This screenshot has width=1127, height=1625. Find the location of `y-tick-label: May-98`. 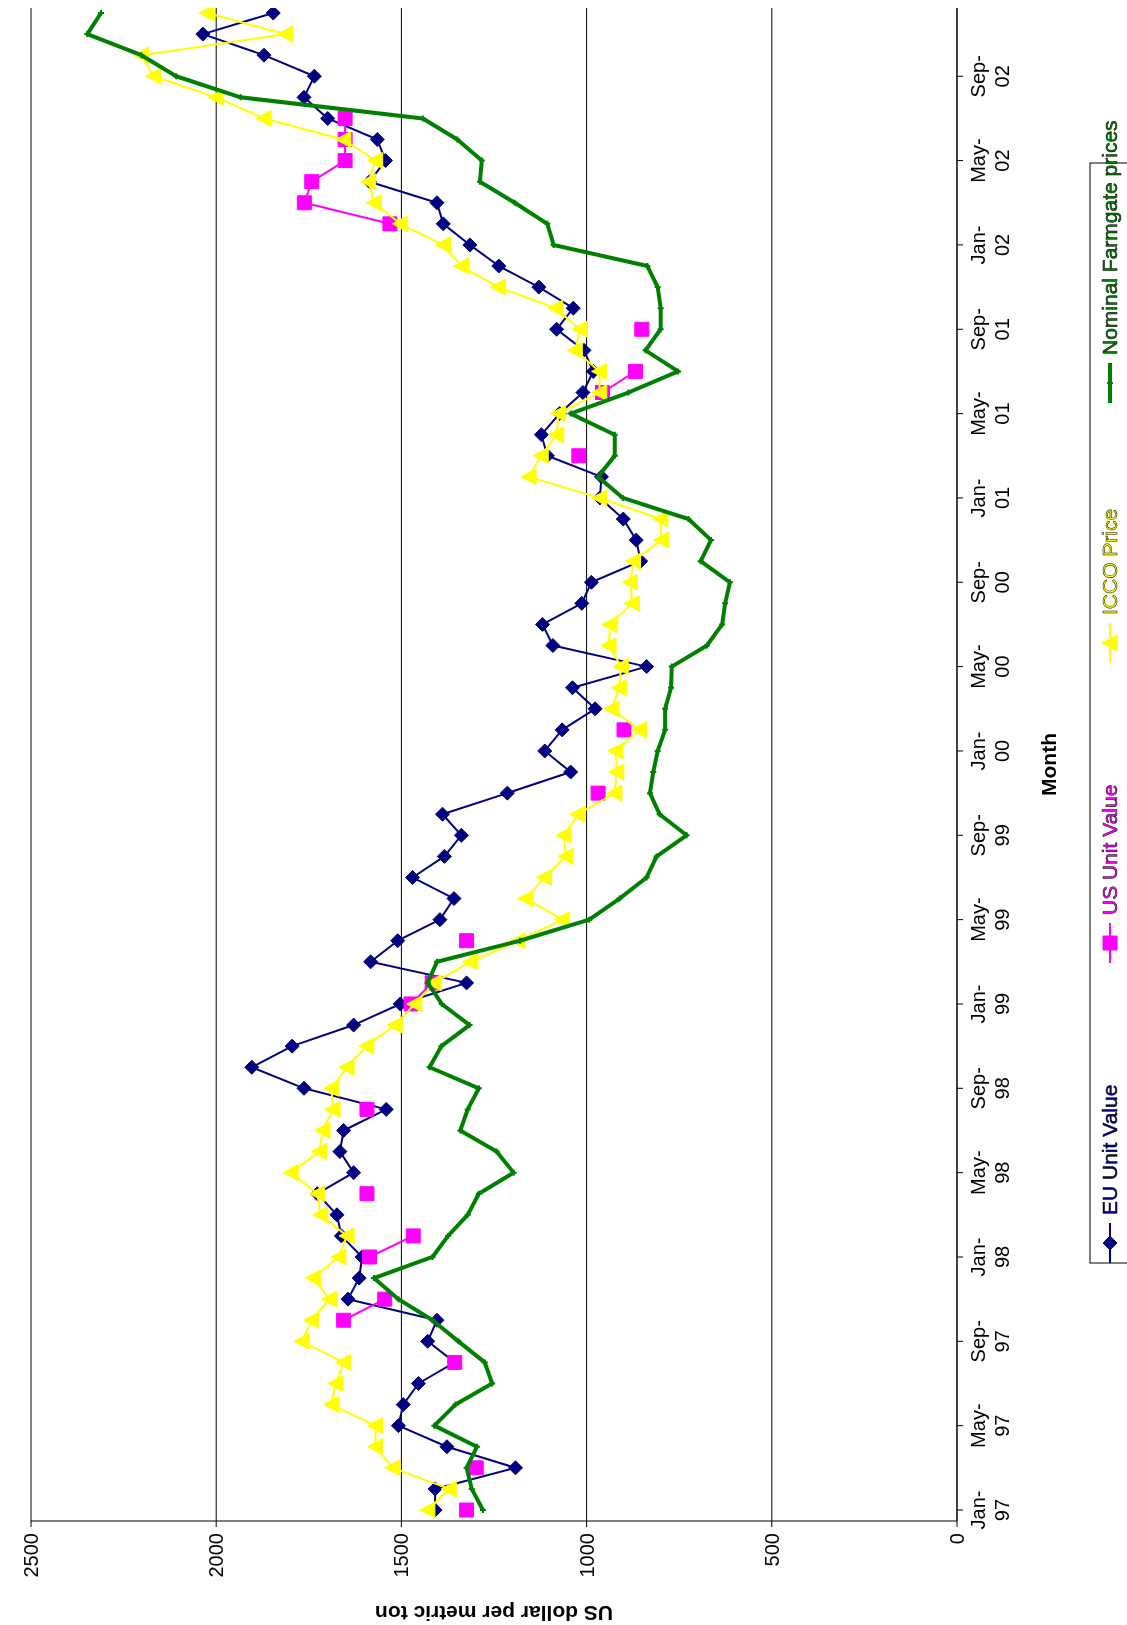

y-tick-label: May-98 is located at coordinates (990, 1172).